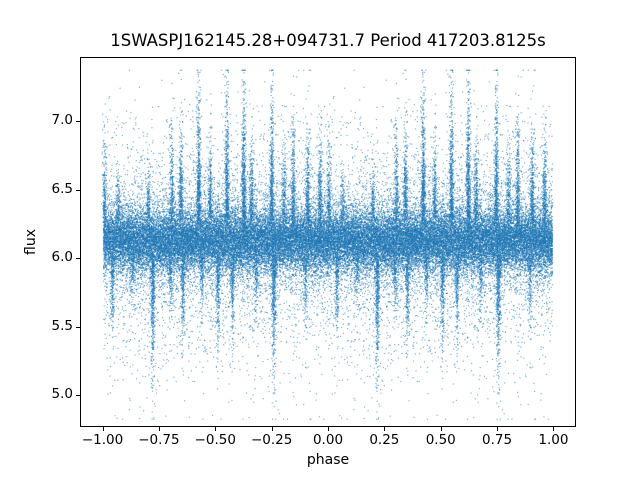 The width and height of the screenshot is (640, 480). Describe the element at coordinates (440, 440) in the screenshot. I see `x-tick-label: 0.50` at that location.